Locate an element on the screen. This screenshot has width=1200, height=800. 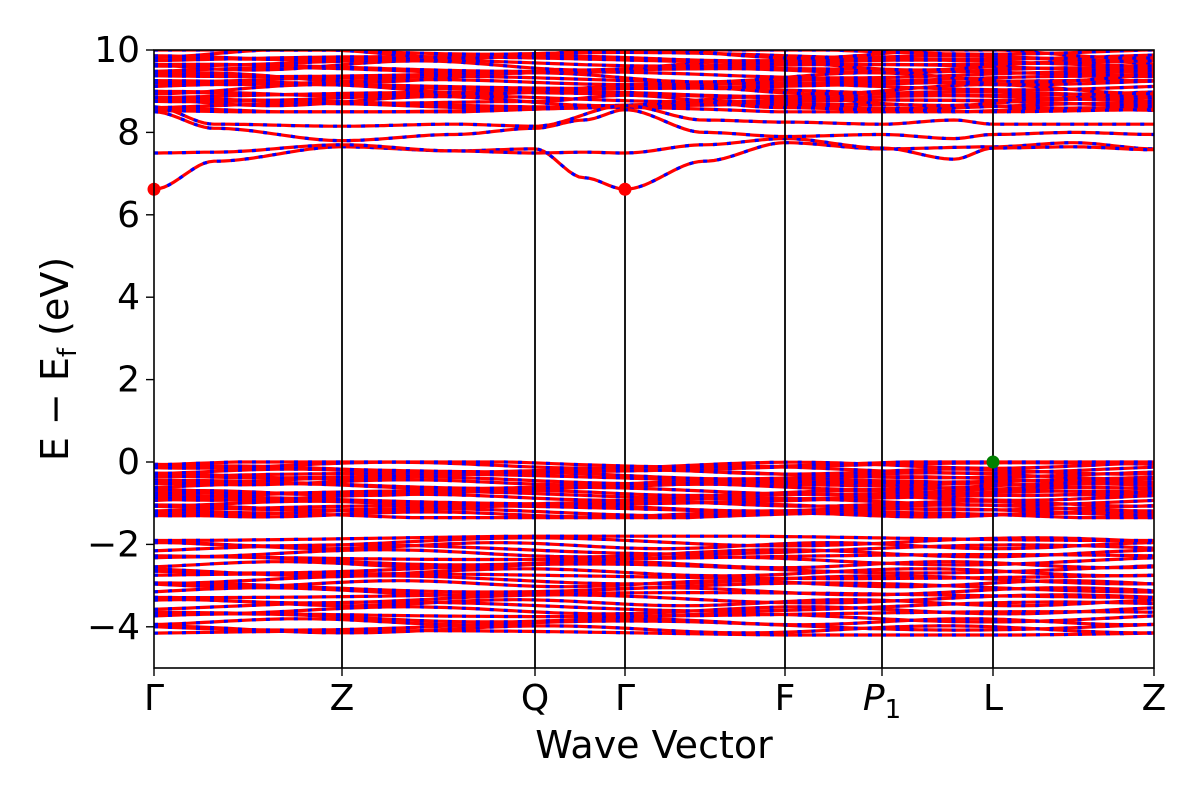
vbm-marker is located at coordinates (993, 462).